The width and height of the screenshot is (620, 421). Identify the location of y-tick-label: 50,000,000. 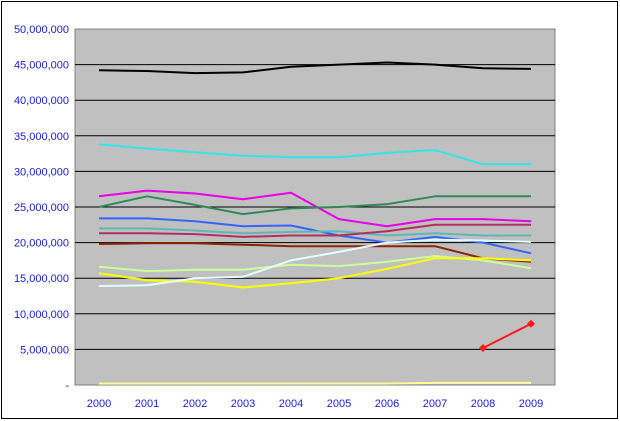
(41, 30).